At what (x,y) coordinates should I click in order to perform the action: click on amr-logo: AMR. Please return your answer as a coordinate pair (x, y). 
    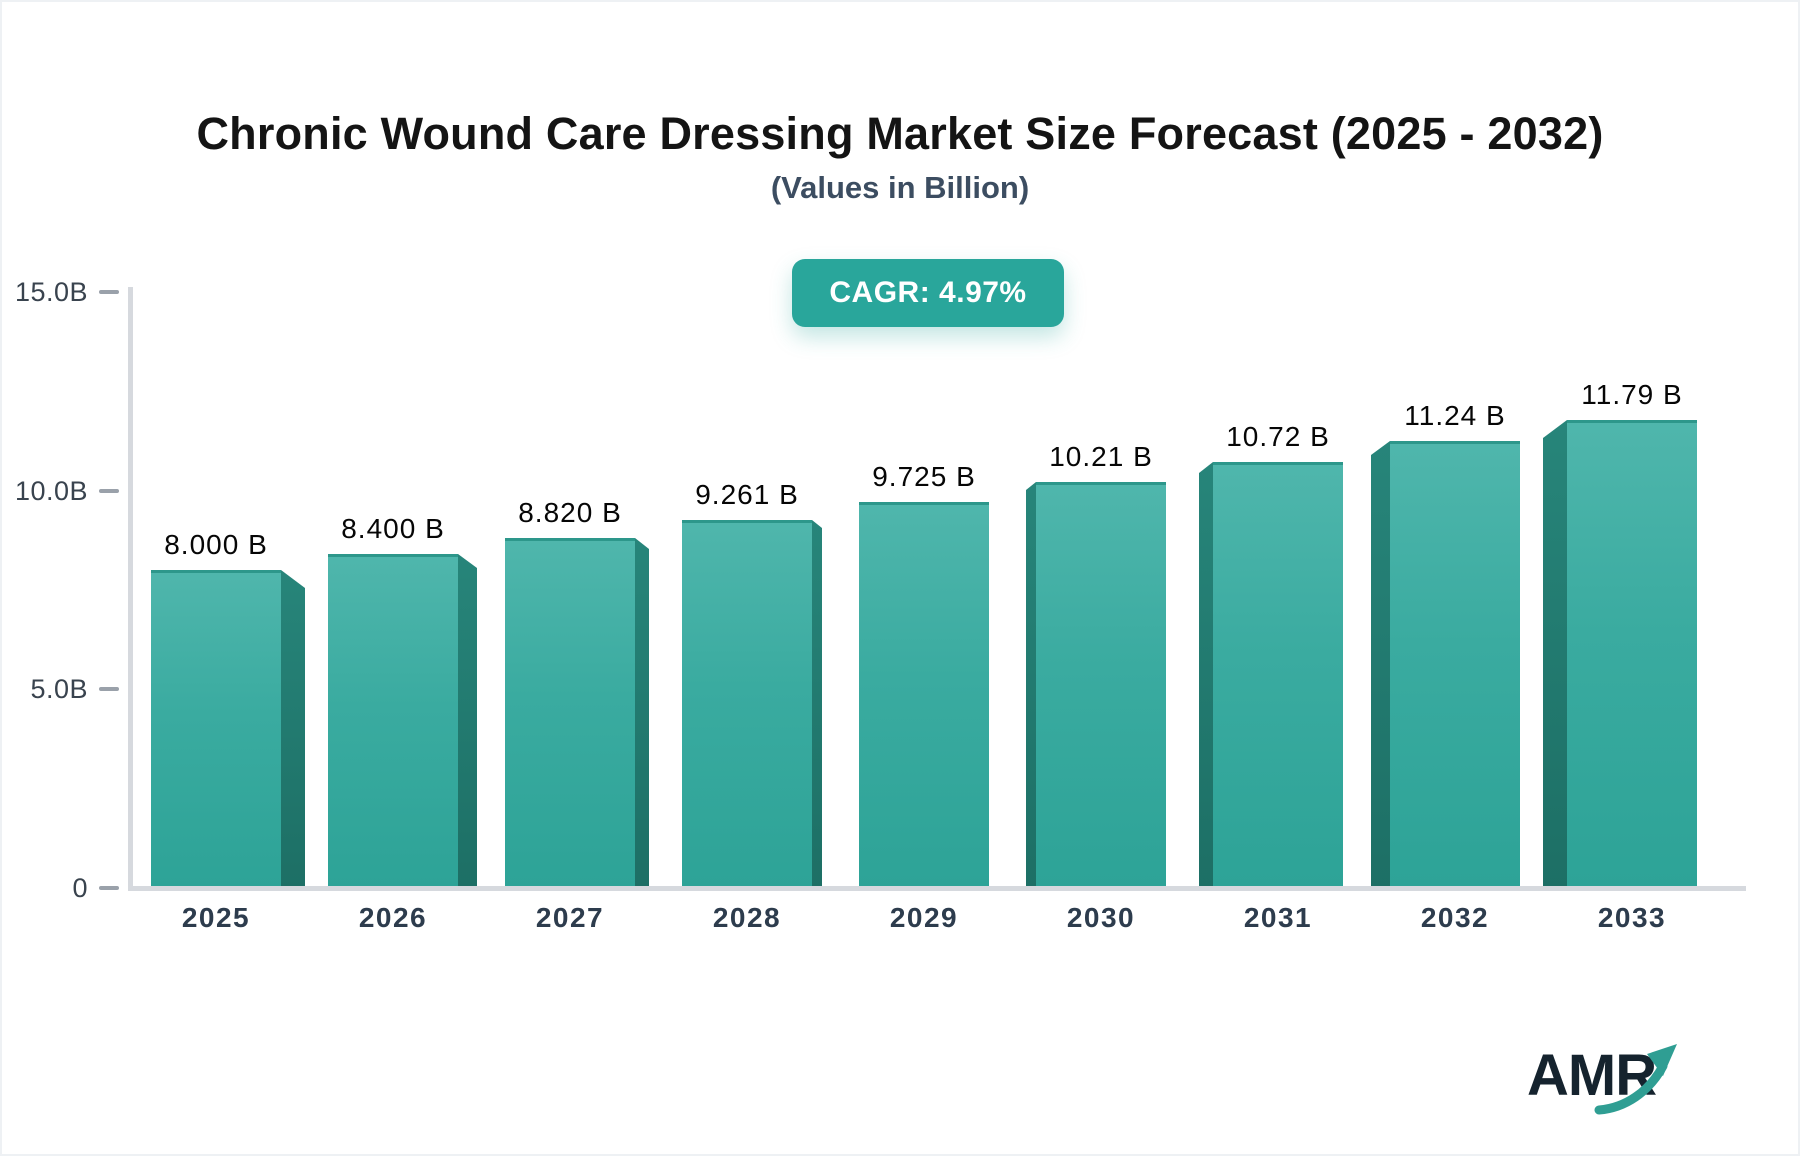
    Looking at the image, I should click on (1622, 1079).